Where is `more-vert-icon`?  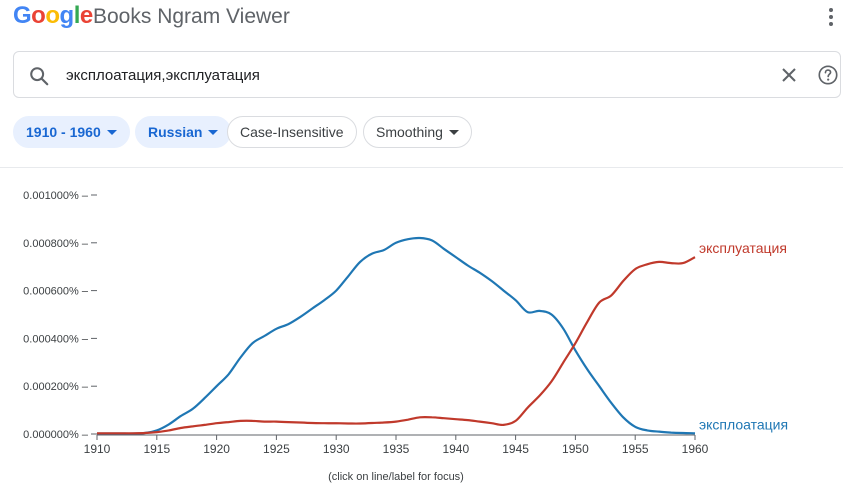
more-vert-icon is located at coordinates (831, 19).